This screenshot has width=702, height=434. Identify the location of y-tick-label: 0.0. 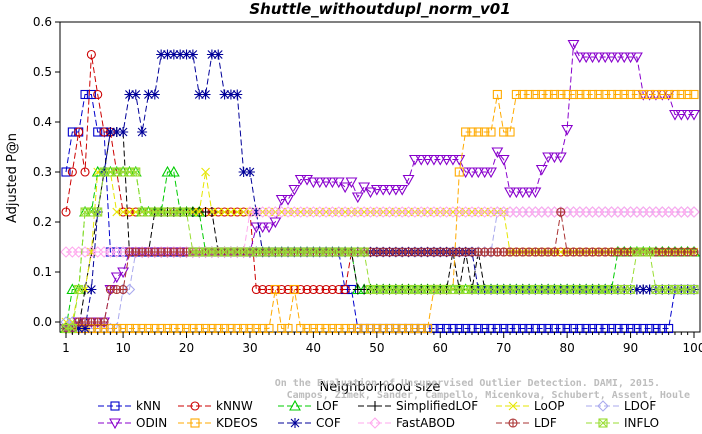
(42, 322).